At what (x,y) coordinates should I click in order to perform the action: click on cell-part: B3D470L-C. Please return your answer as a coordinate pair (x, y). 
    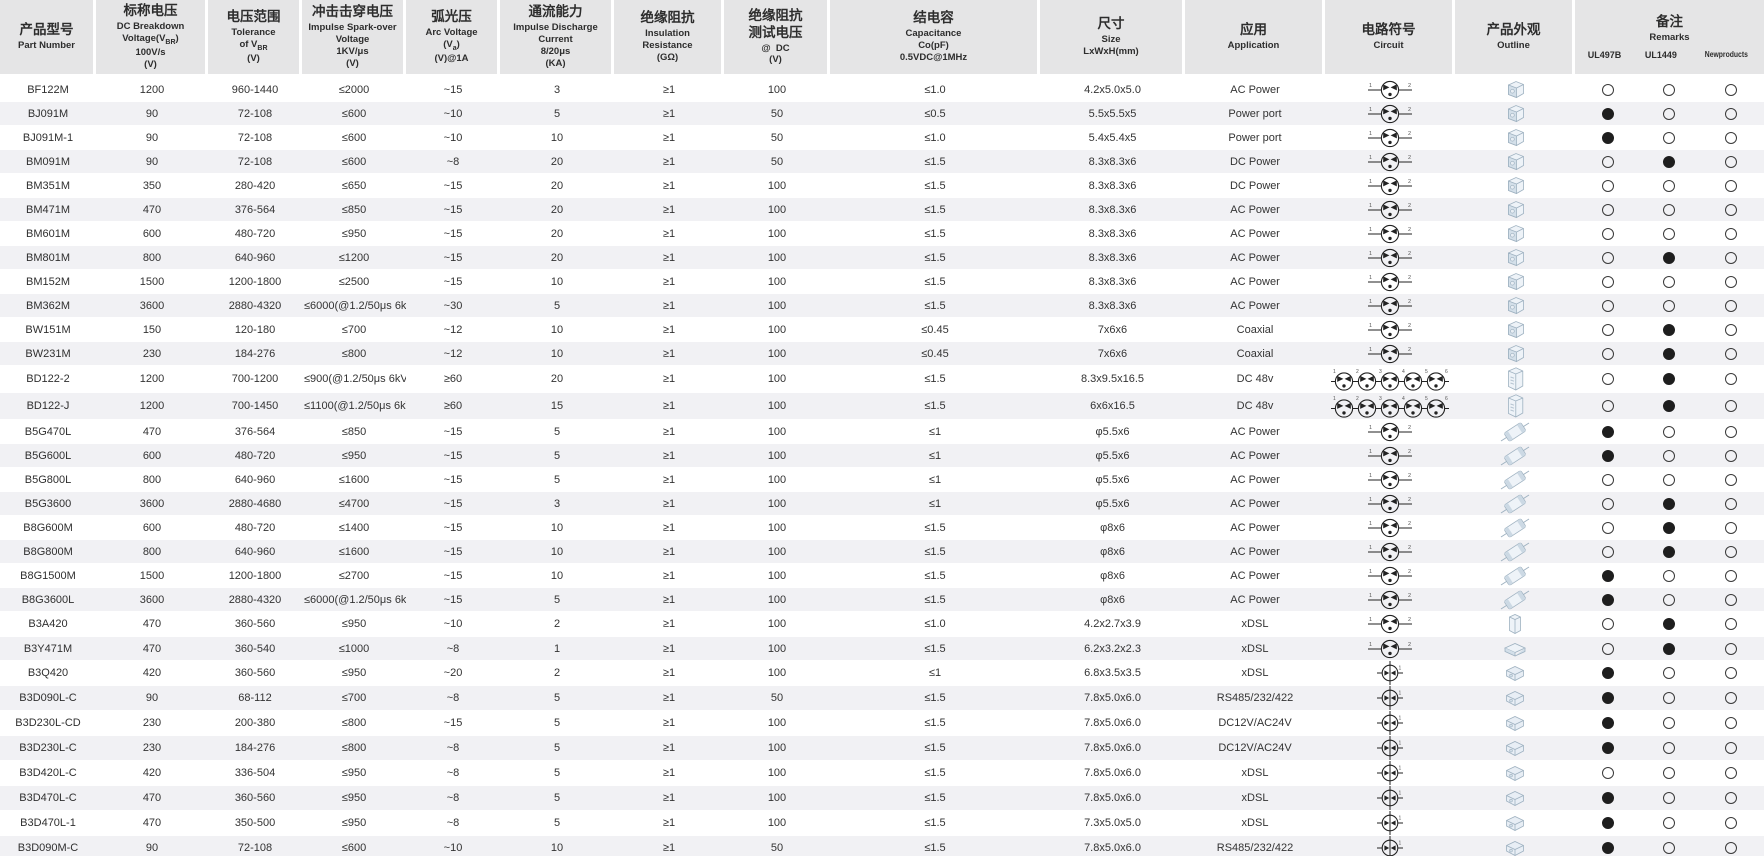
    Looking at the image, I should click on (48, 798).